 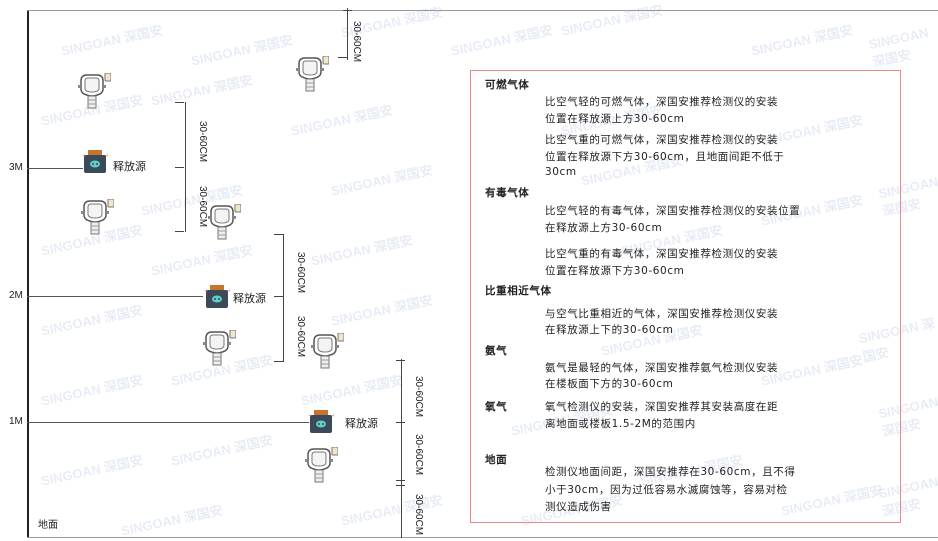 I want to click on paragraph-line: 离地面或楼板1.5-2M的范围内, so click(x=620, y=424).